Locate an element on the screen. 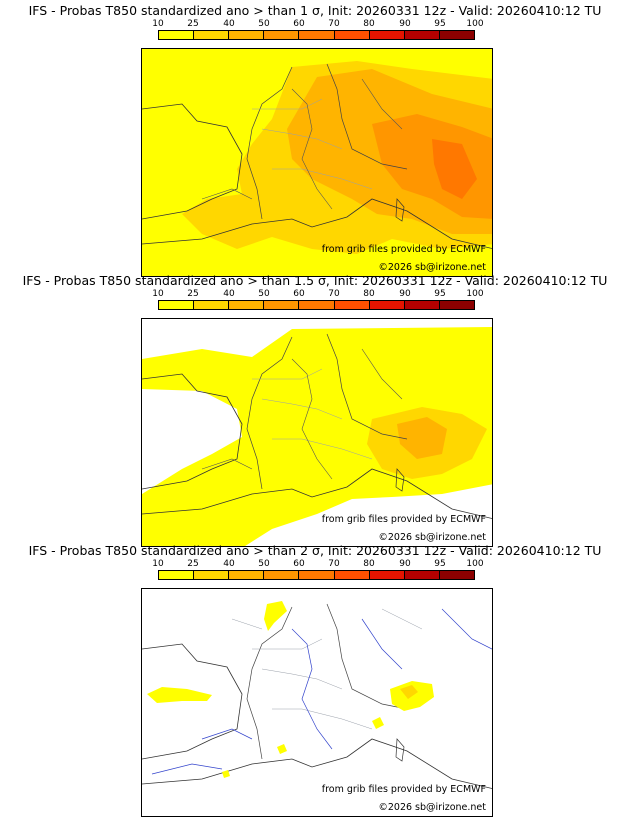  colorbar-tick: 25 is located at coordinates (193, 24).